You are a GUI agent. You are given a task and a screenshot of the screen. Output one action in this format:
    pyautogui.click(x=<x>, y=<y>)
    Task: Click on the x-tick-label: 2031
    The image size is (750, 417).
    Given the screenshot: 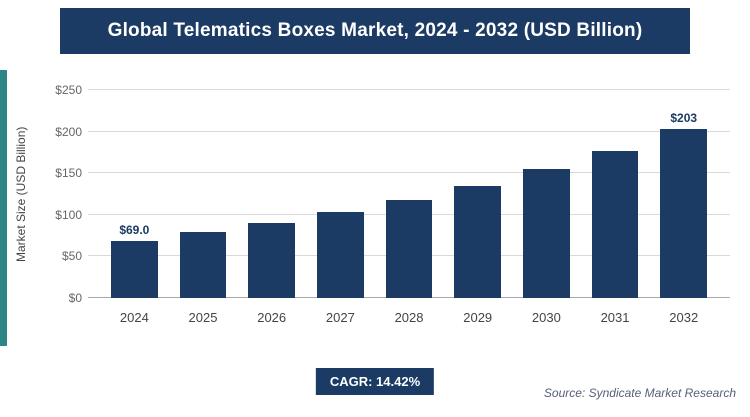 What is the action you would take?
    pyautogui.click(x=615, y=317)
    